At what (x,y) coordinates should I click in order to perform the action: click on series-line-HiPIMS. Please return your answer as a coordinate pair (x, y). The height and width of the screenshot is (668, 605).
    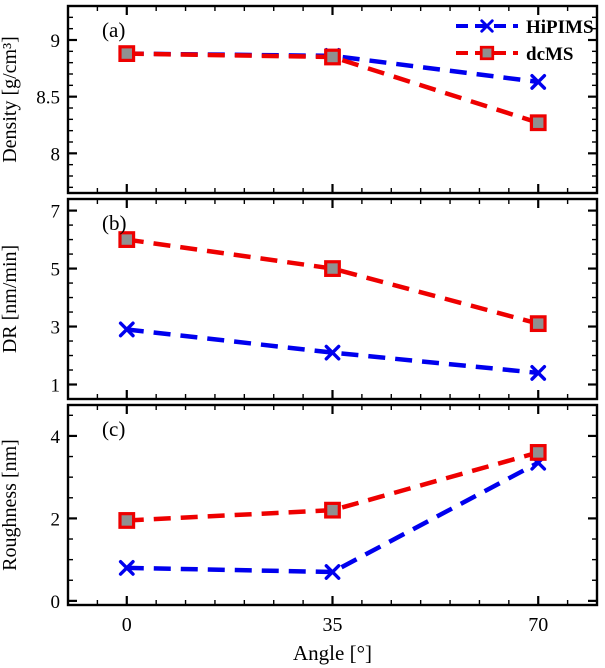
    Looking at the image, I should click on (332, 351).